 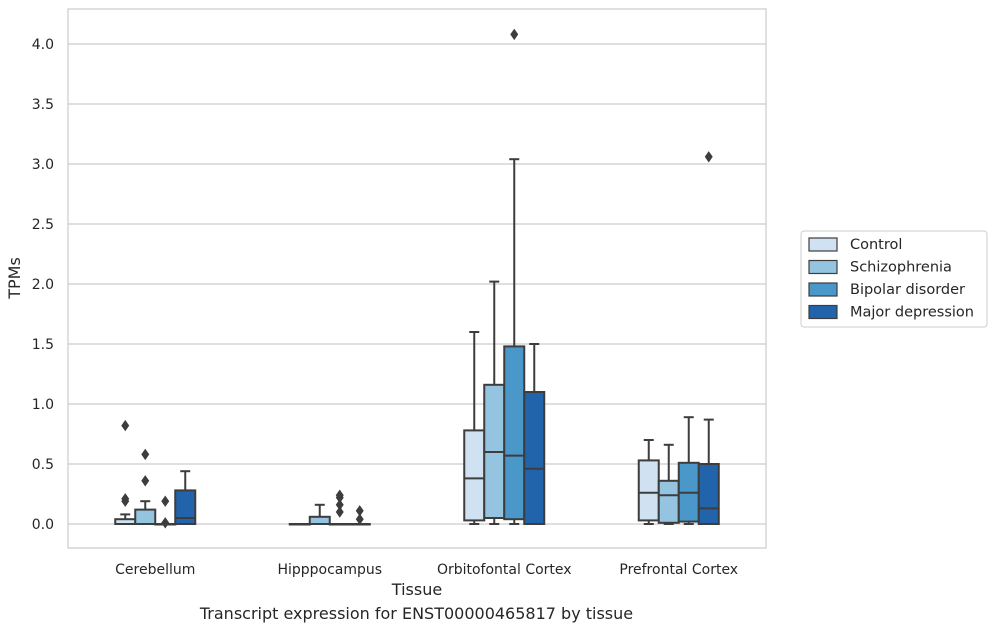 I want to click on x-tick-label: Prefrontal Cortex, so click(x=678, y=570).